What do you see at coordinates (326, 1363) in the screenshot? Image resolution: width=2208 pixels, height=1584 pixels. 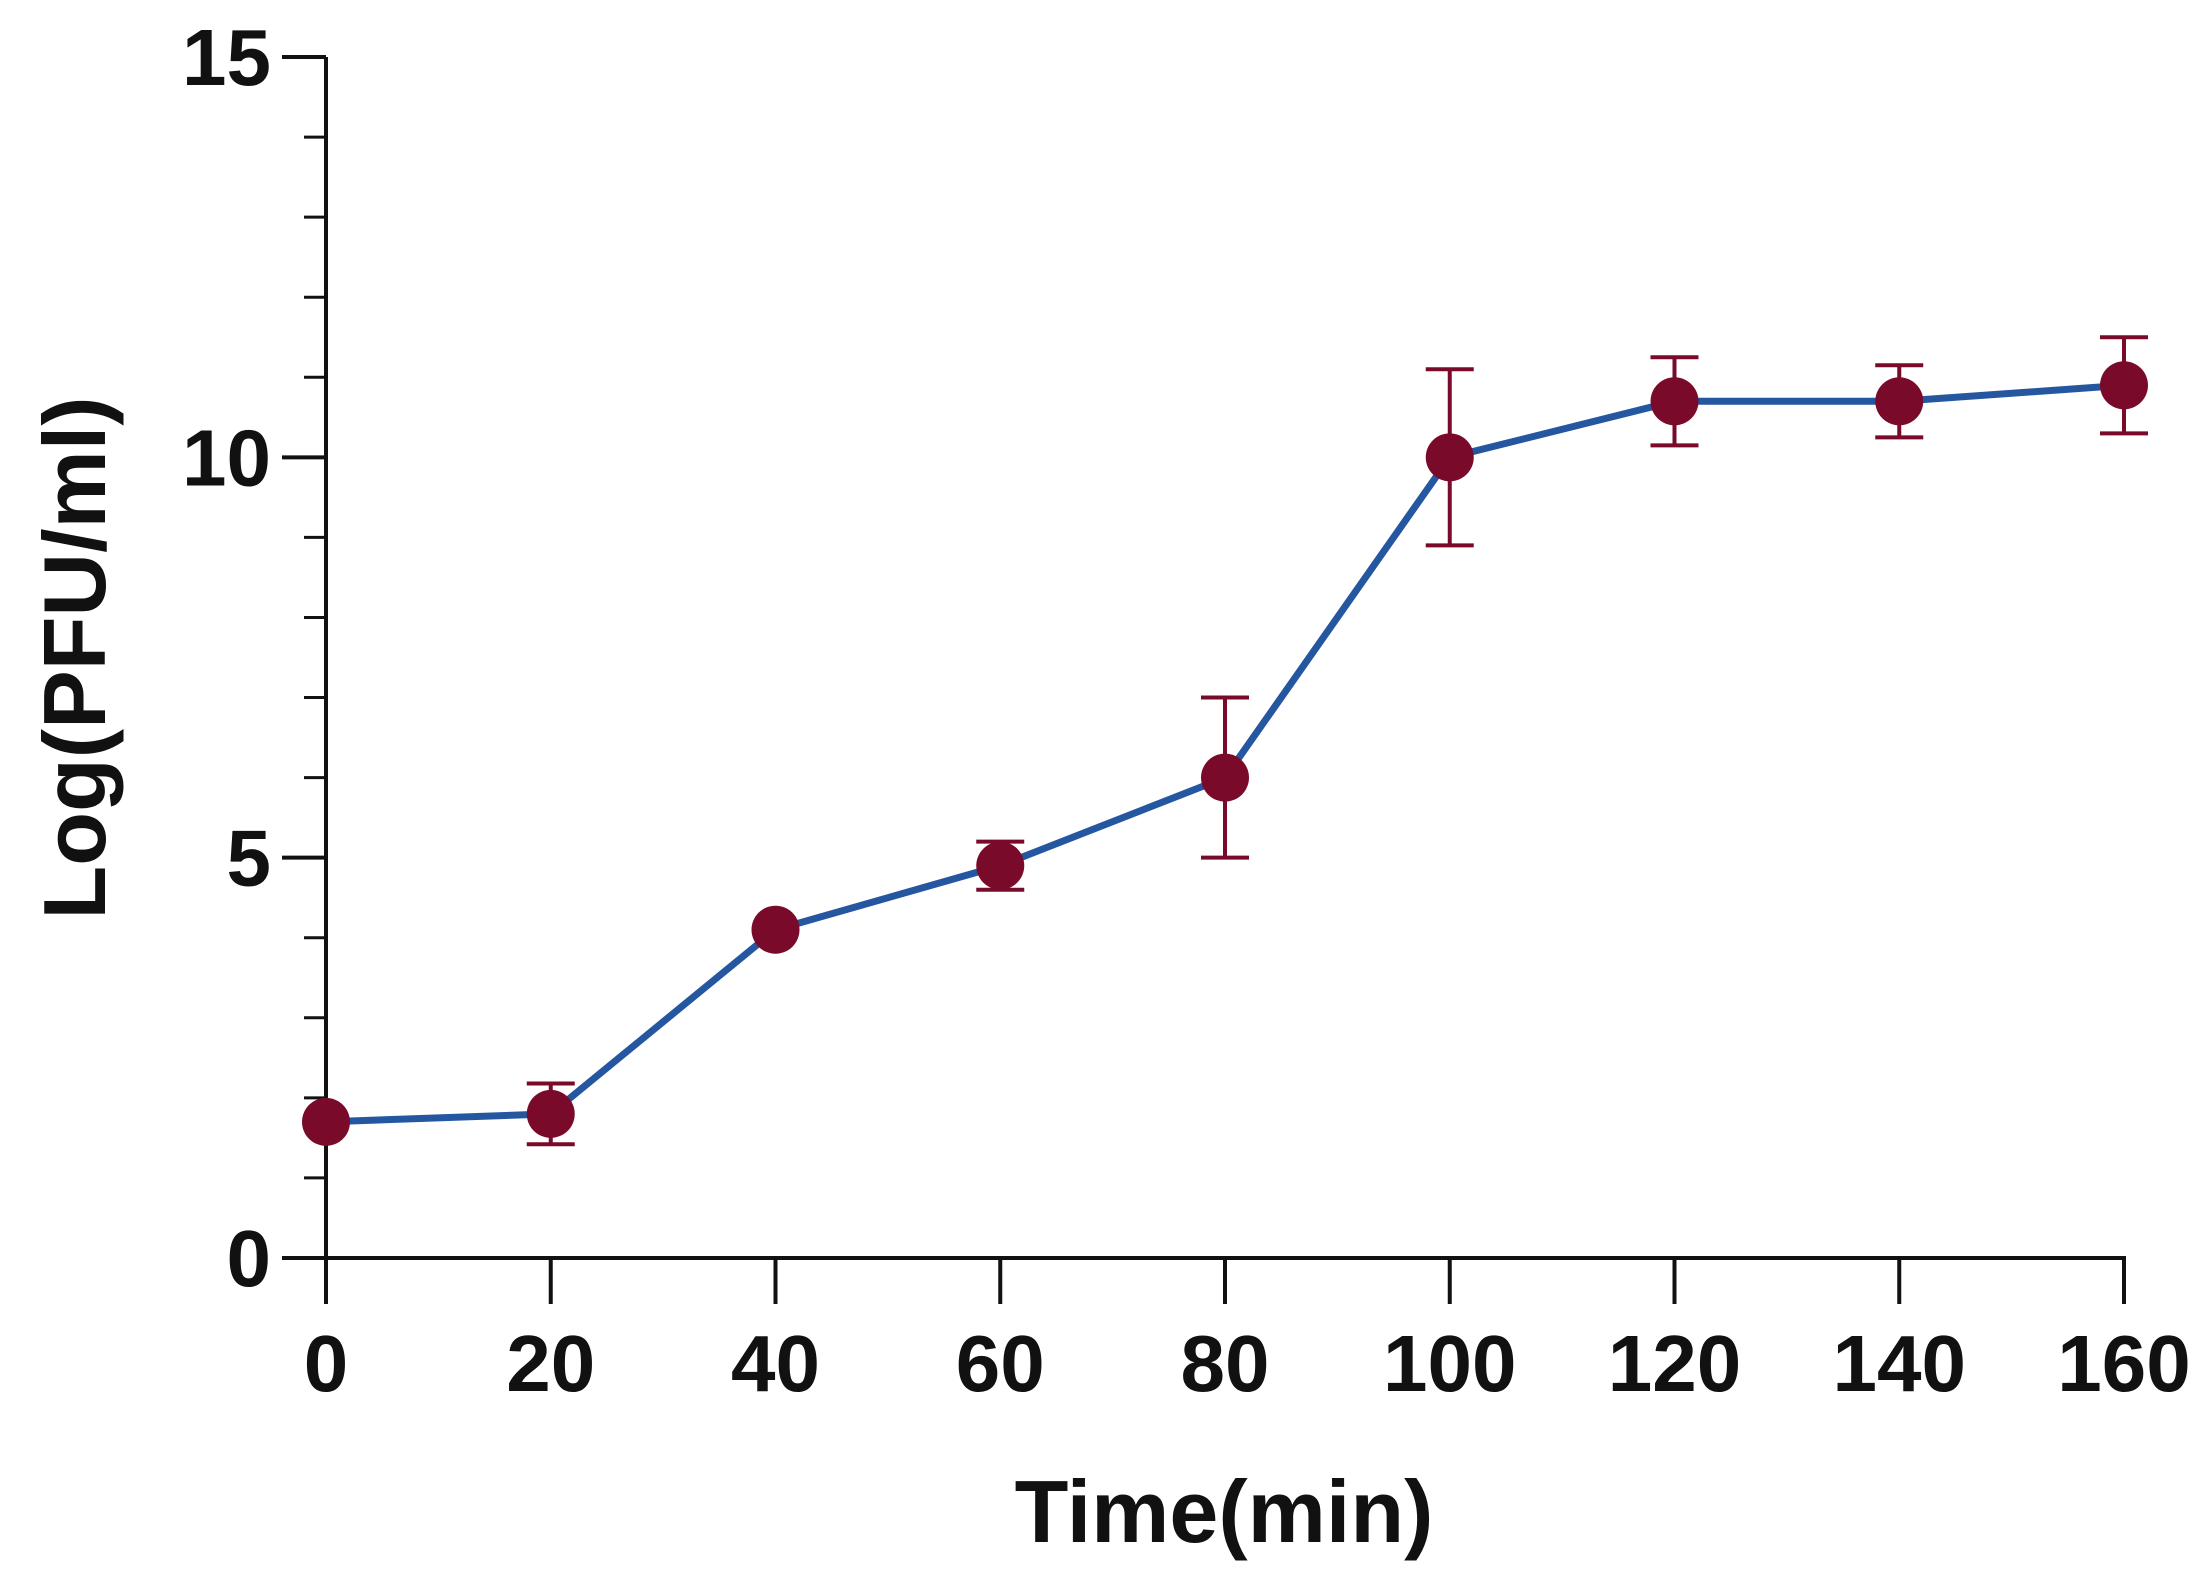 I see `x-tick-label: 0` at bounding box center [326, 1363].